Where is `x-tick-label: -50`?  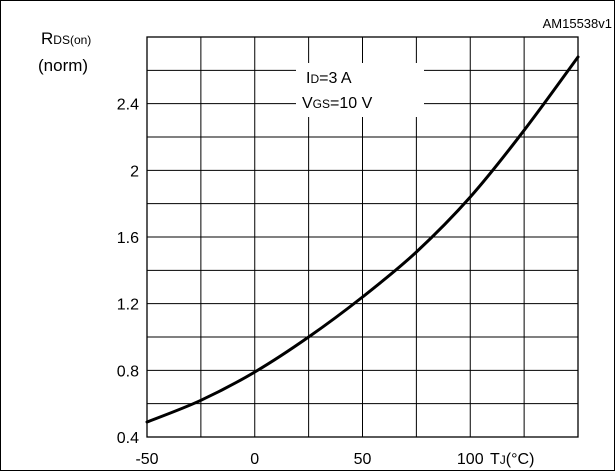 x-tick-label: -50 is located at coordinates (146, 459).